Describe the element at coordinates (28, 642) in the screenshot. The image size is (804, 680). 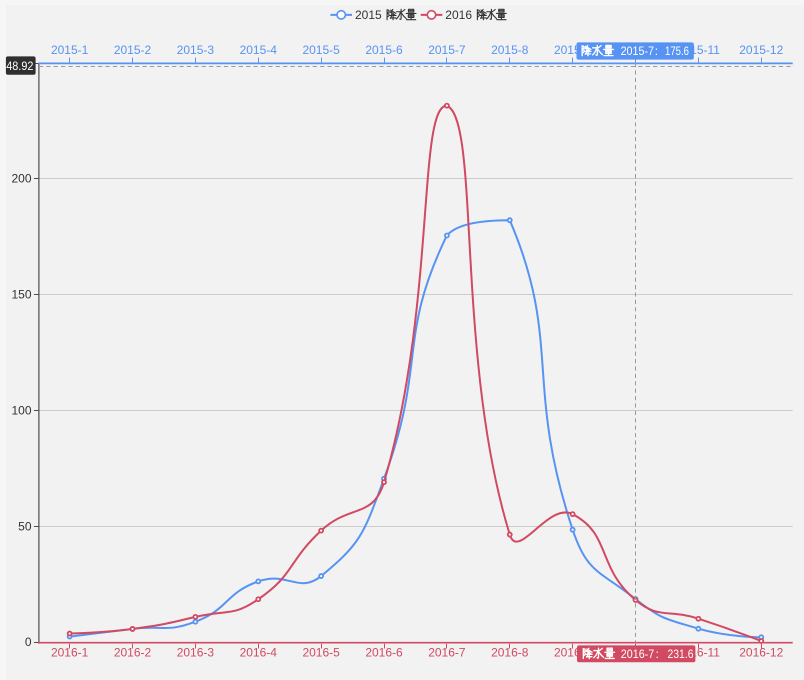
I see `svg-text: 0` at that location.